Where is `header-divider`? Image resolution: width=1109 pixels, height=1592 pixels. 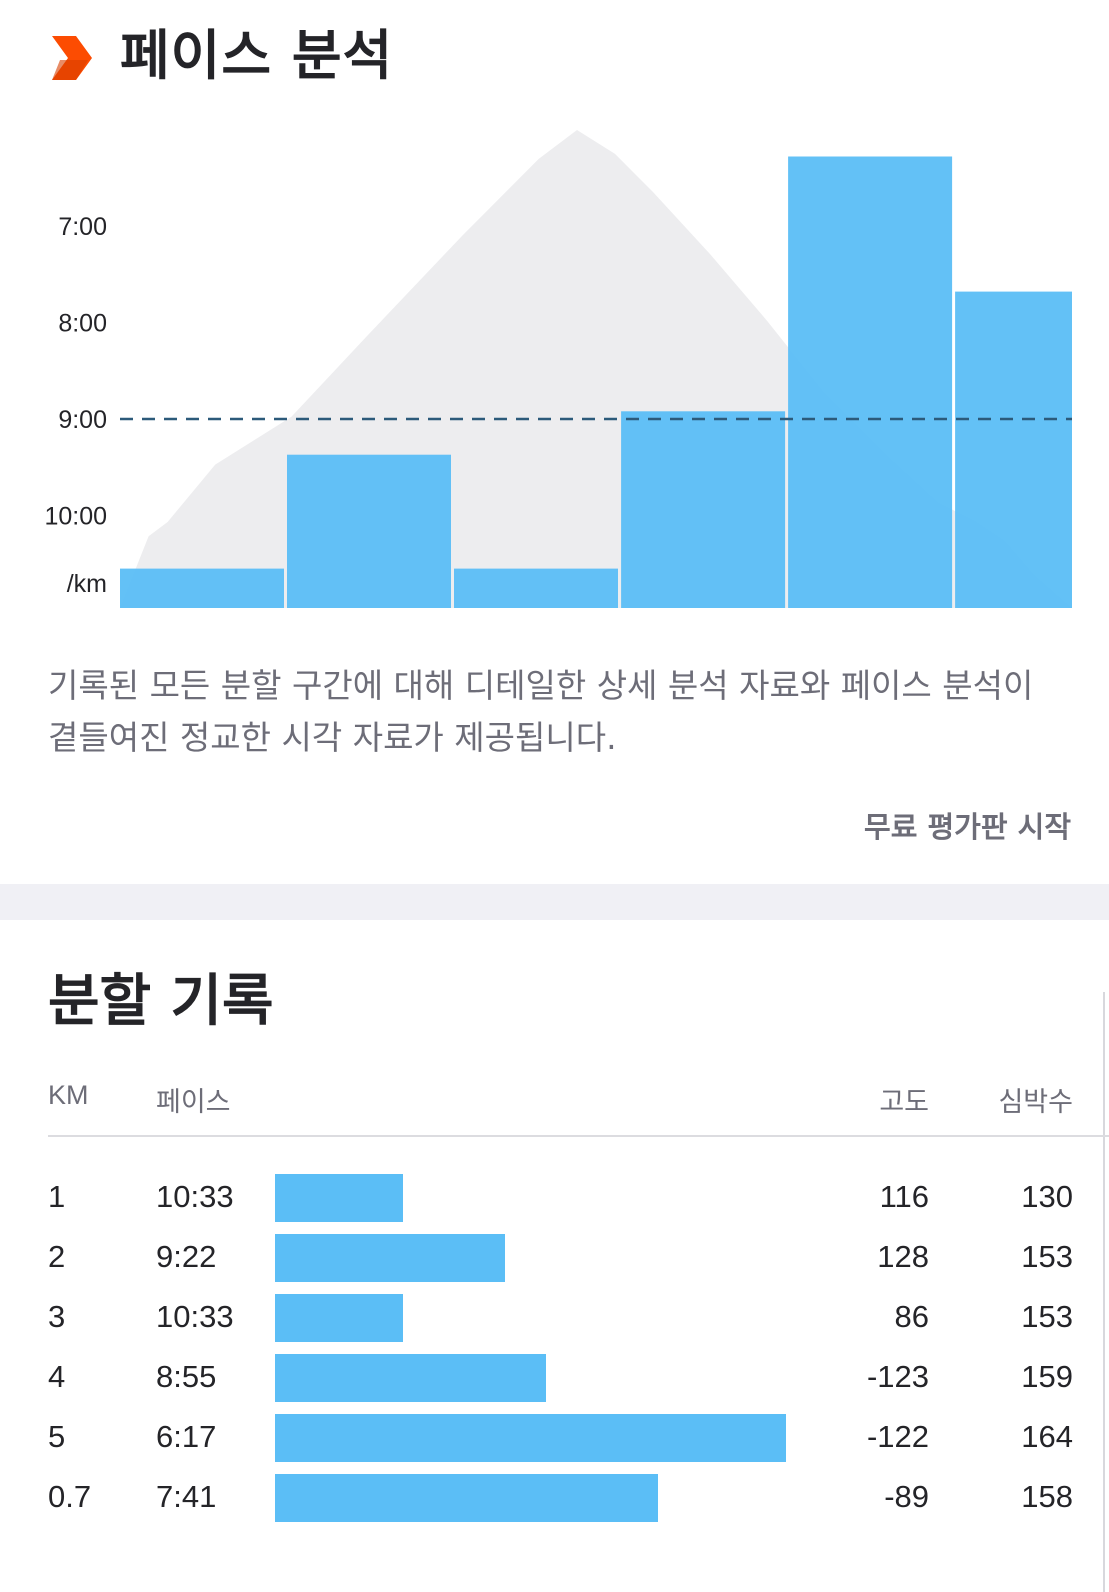 header-divider is located at coordinates (578, 1136).